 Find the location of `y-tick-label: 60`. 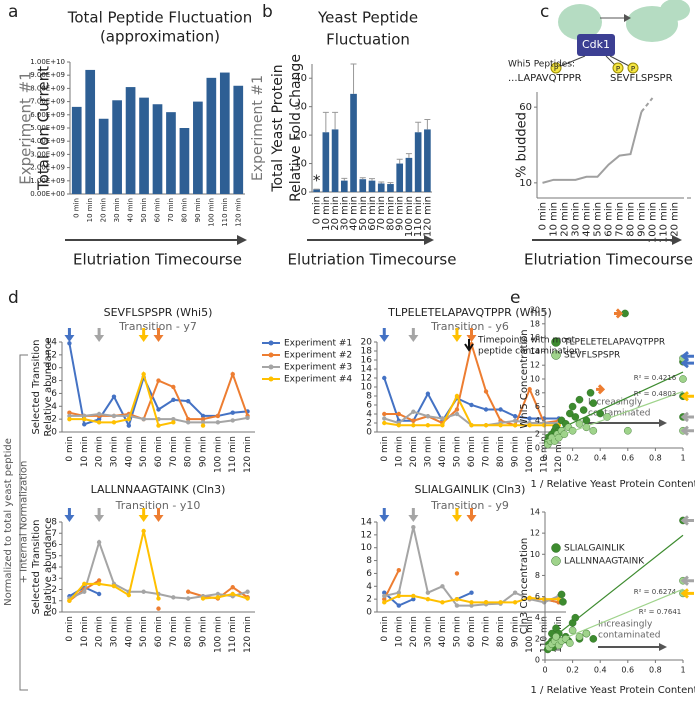

y-tick-label: 60 is located at coordinates (525, 107).